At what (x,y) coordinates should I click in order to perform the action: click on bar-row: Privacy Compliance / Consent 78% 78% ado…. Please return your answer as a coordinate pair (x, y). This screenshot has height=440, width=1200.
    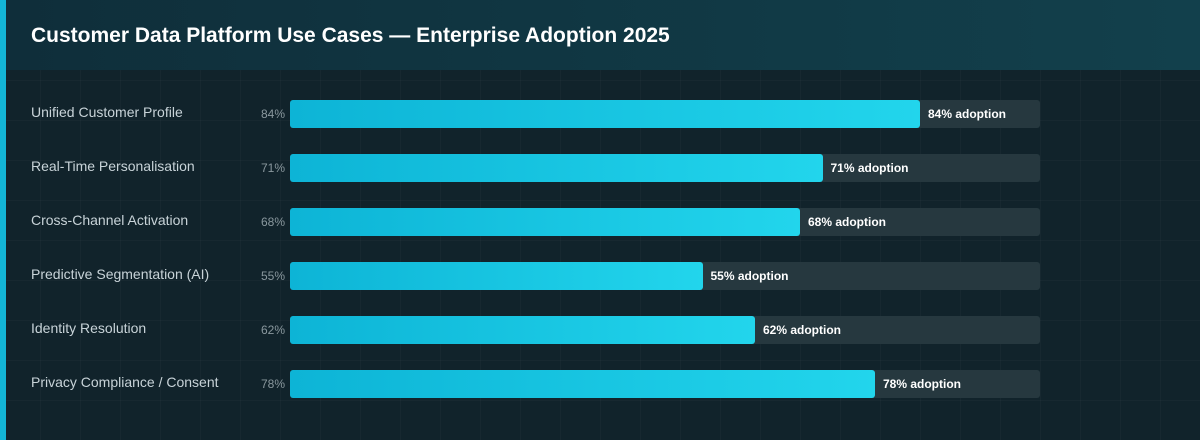
    Looking at the image, I should click on (600, 384).